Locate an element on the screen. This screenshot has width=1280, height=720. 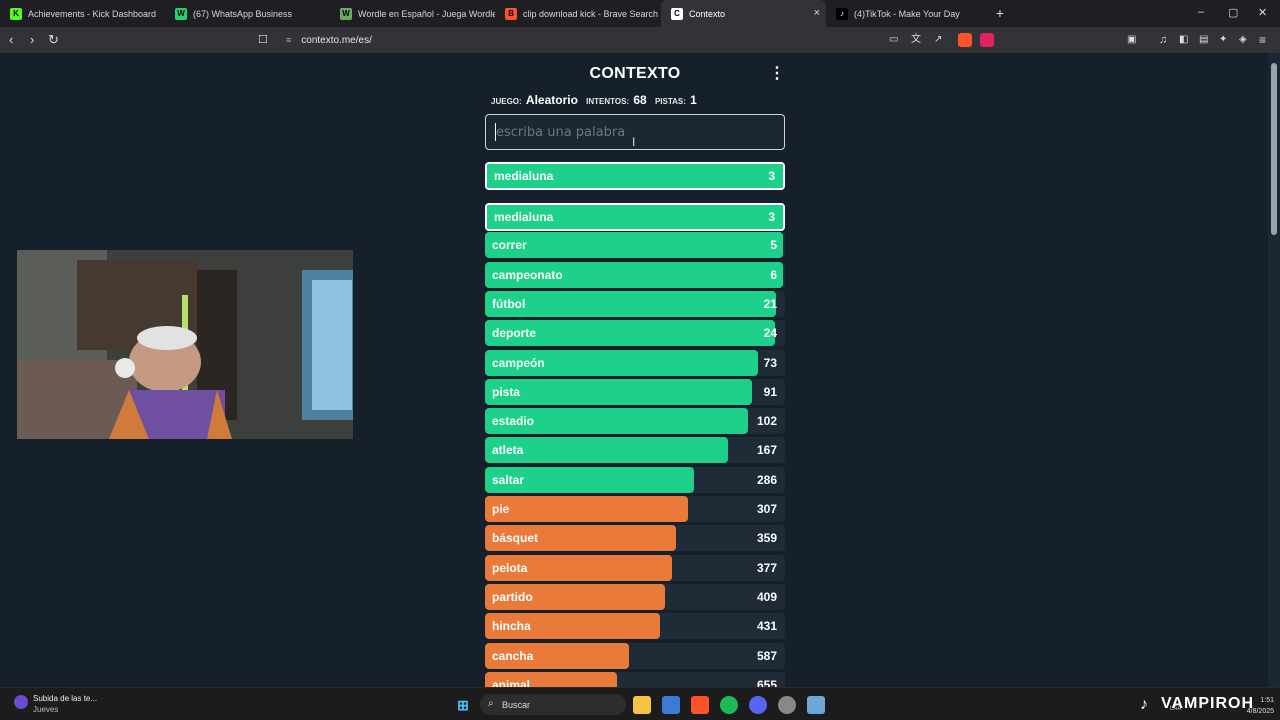
page-scrollbar is located at coordinates (1274, 370).